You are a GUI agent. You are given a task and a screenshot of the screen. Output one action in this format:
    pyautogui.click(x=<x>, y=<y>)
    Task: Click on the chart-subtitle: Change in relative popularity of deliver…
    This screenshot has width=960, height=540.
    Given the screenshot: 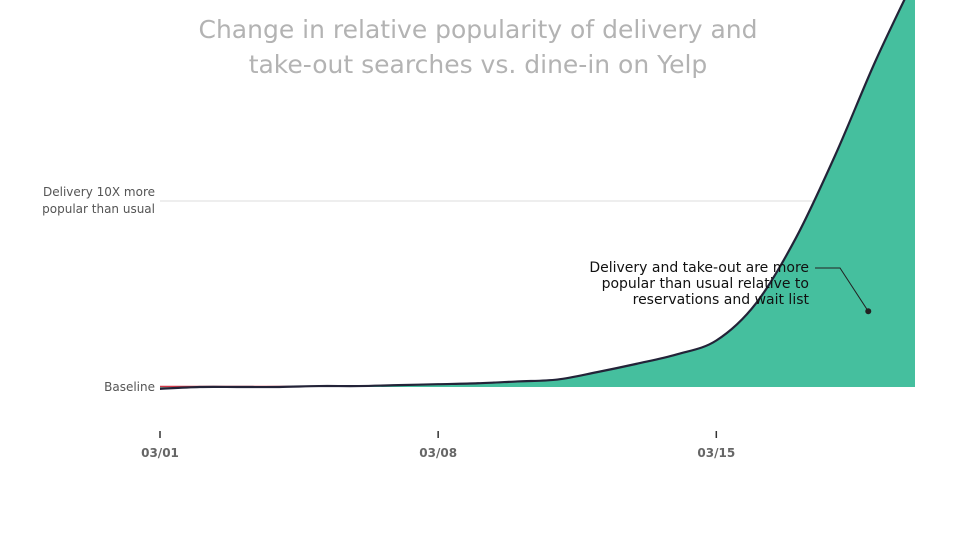 What is the action you would take?
    pyautogui.click(x=478, y=47)
    